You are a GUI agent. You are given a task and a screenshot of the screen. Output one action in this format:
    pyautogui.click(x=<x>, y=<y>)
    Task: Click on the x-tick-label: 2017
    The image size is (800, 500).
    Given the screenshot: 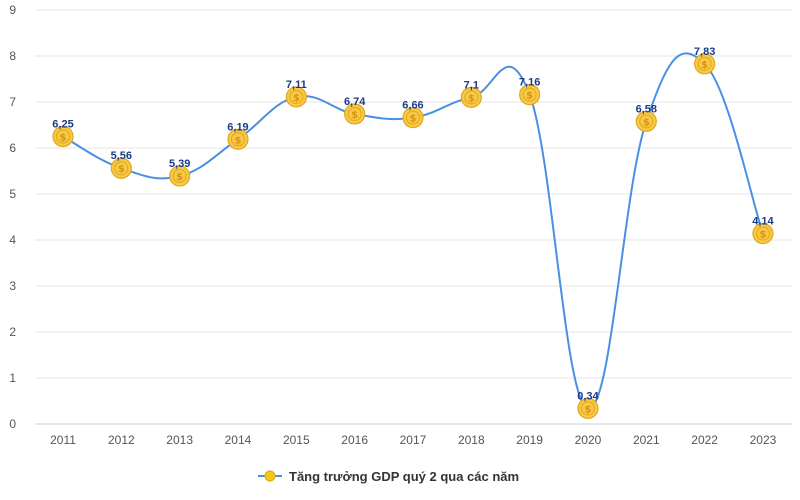 What is the action you would take?
    pyautogui.click(x=413, y=440)
    